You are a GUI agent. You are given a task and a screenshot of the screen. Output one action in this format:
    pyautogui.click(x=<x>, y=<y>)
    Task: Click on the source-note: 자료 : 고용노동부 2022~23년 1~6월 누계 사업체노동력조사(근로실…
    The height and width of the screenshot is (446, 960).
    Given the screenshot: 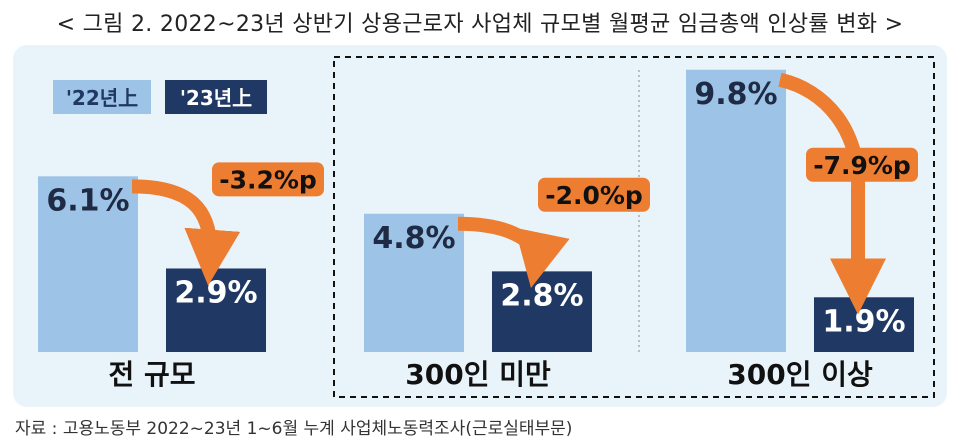 What is the action you would take?
    pyautogui.click(x=294, y=429)
    